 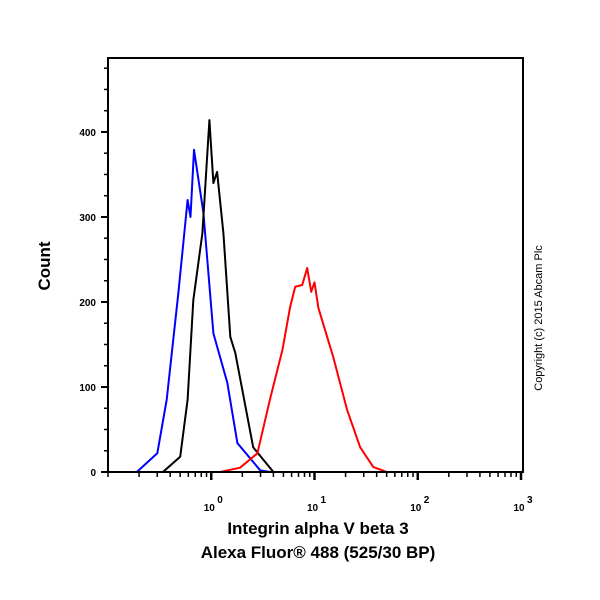 I want to click on x-tick-exponent: 1, so click(x=324, y=500).